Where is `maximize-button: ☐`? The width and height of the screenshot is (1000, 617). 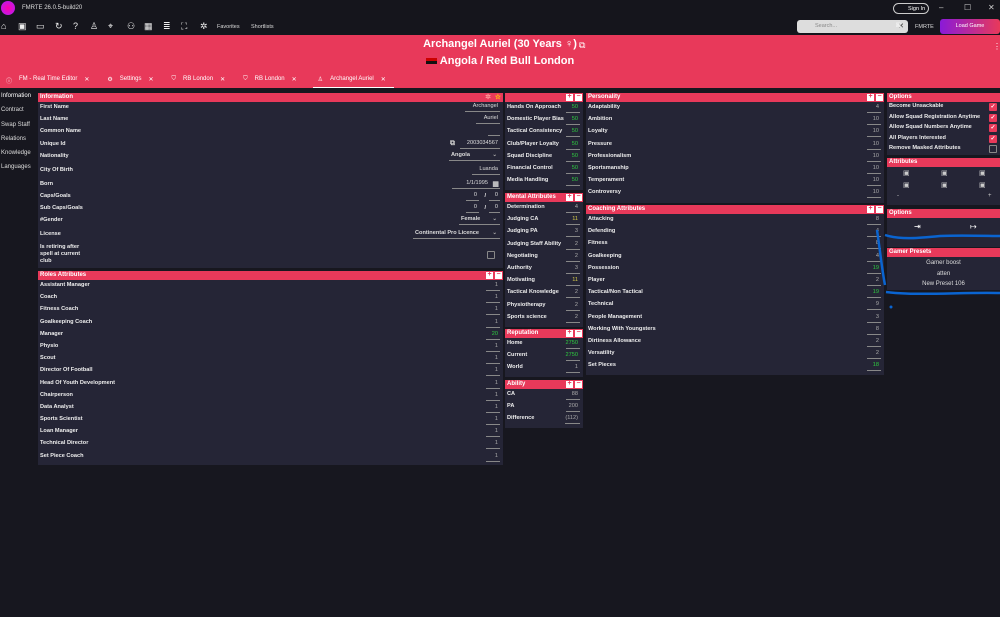 maximize-button: ☐ is located at coordinates (968, 7).